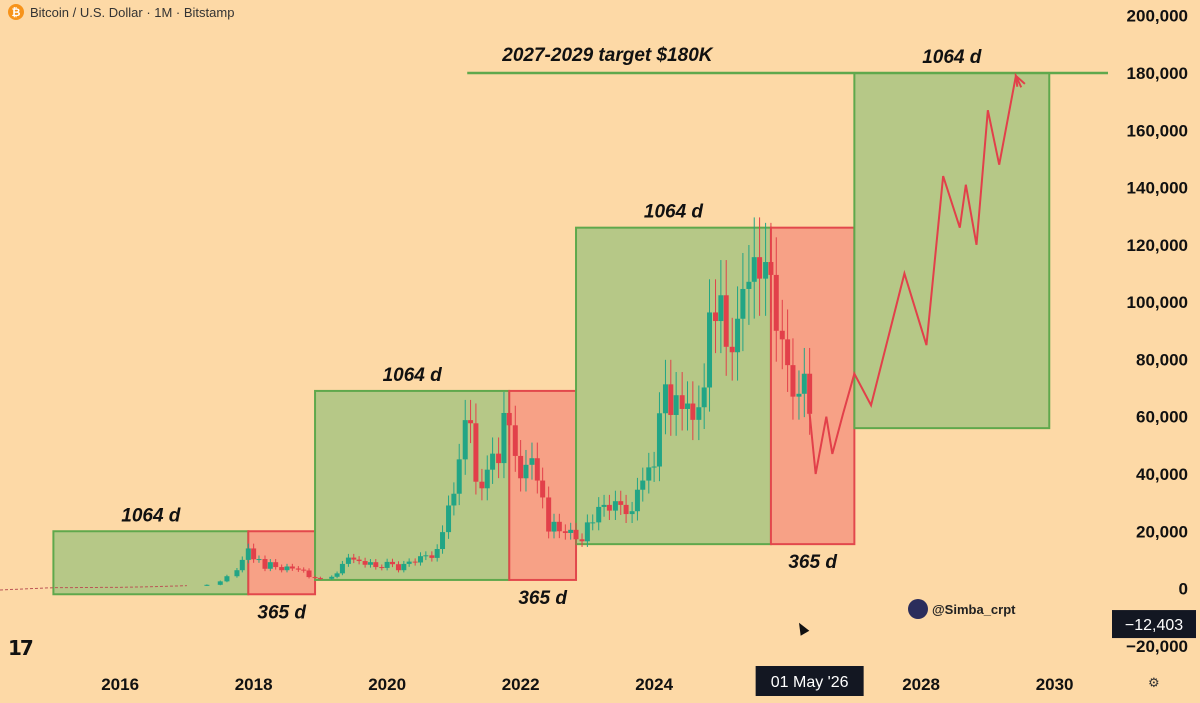  What do you see at coordinates (1157, 245) in the screenshot?
I see `y-tick-label: 120,000` at bounding box center [1157, 245].